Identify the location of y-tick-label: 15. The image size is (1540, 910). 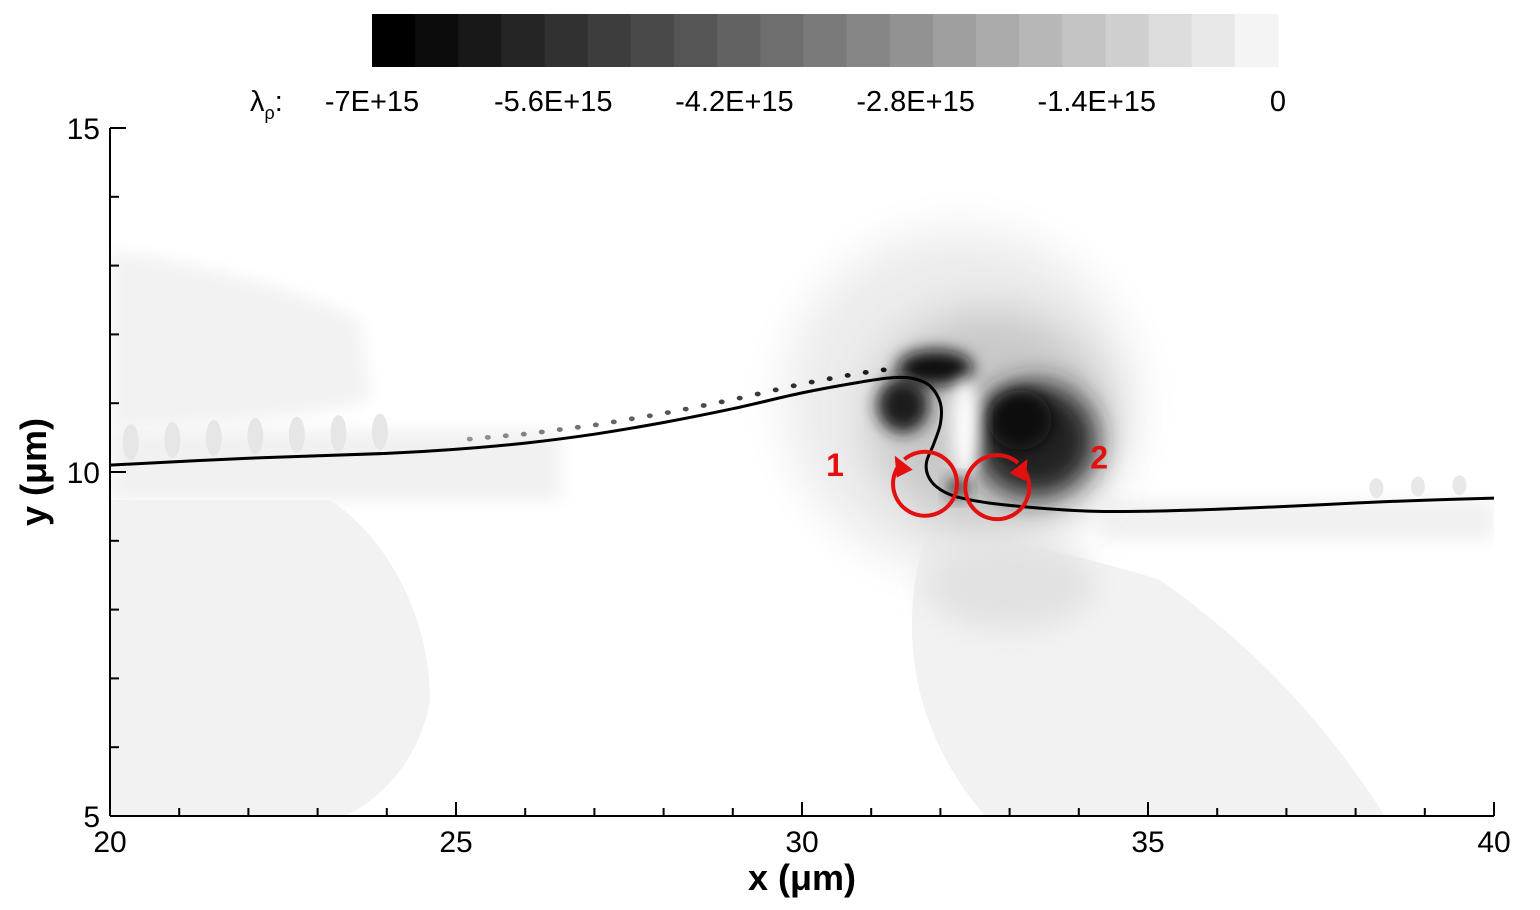
(83, 129).